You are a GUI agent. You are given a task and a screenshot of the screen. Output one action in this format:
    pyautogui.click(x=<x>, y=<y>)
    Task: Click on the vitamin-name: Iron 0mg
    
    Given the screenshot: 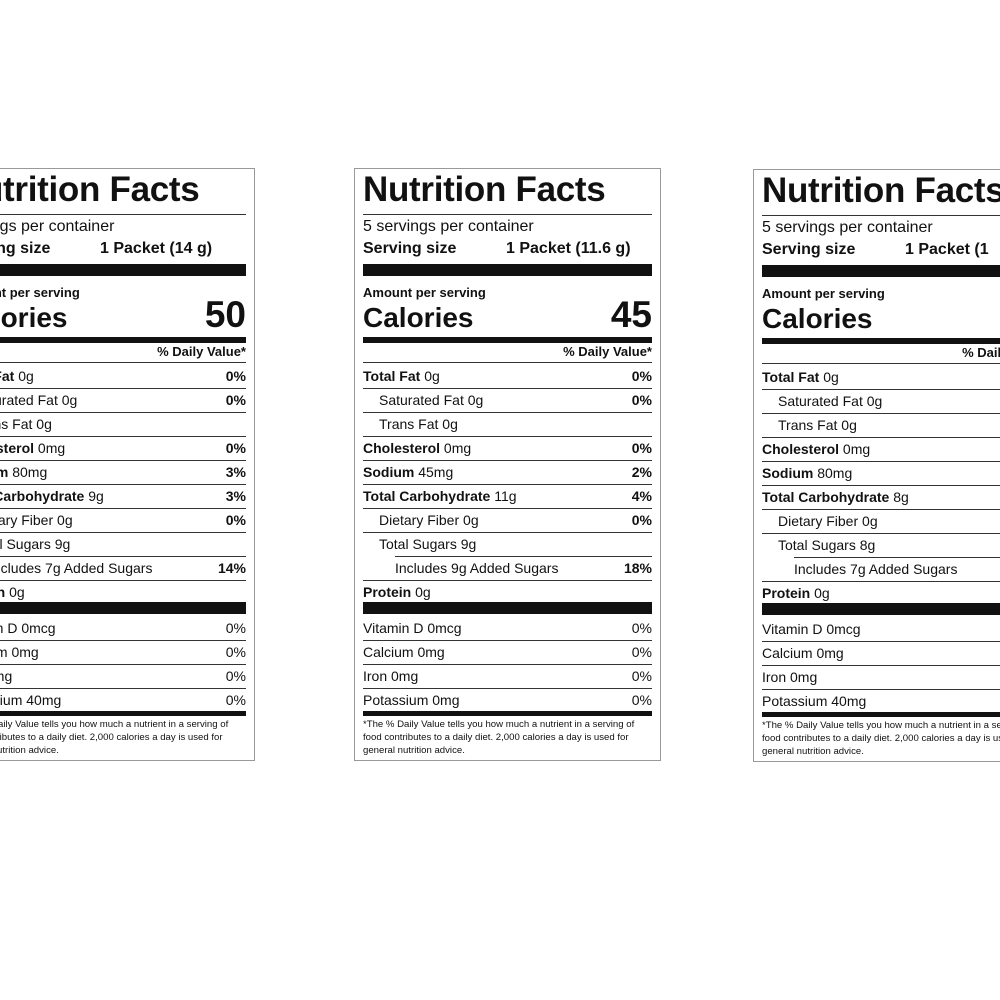 What is the action you would take?
    pyautogui.click(x=6, y=676)
    